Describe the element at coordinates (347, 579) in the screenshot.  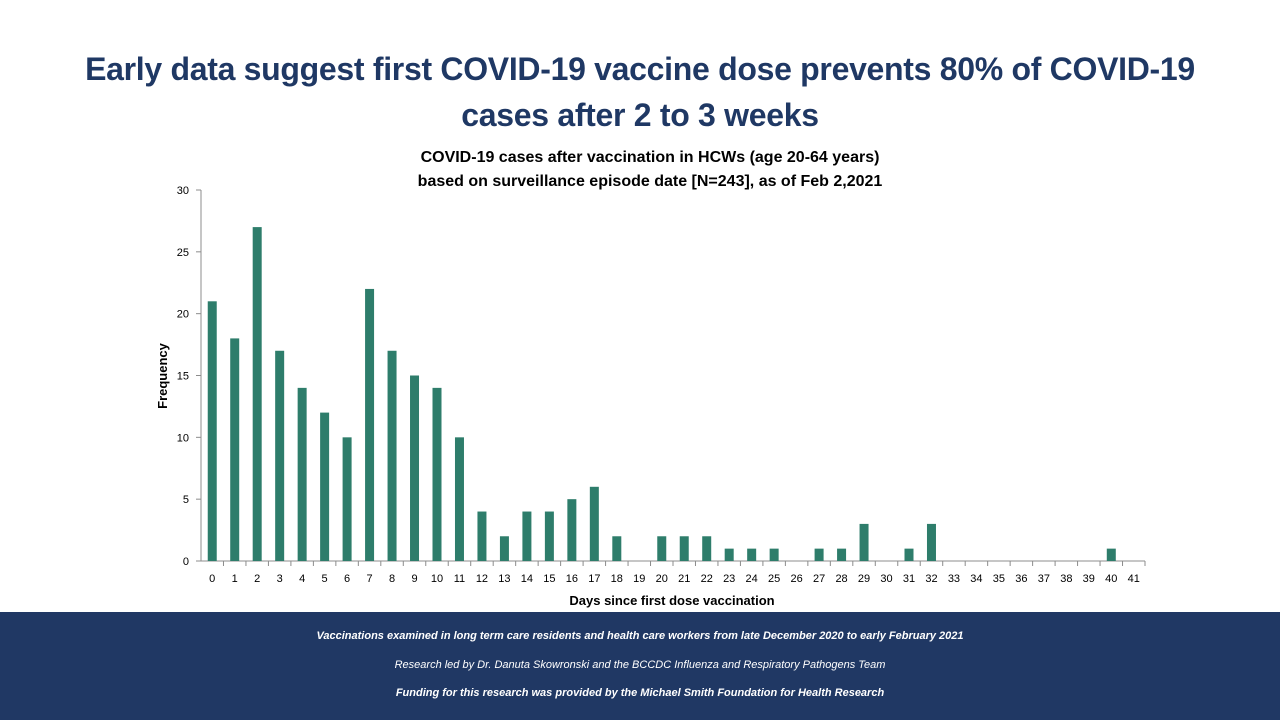
I see `x-tick-label: 6` at that location.